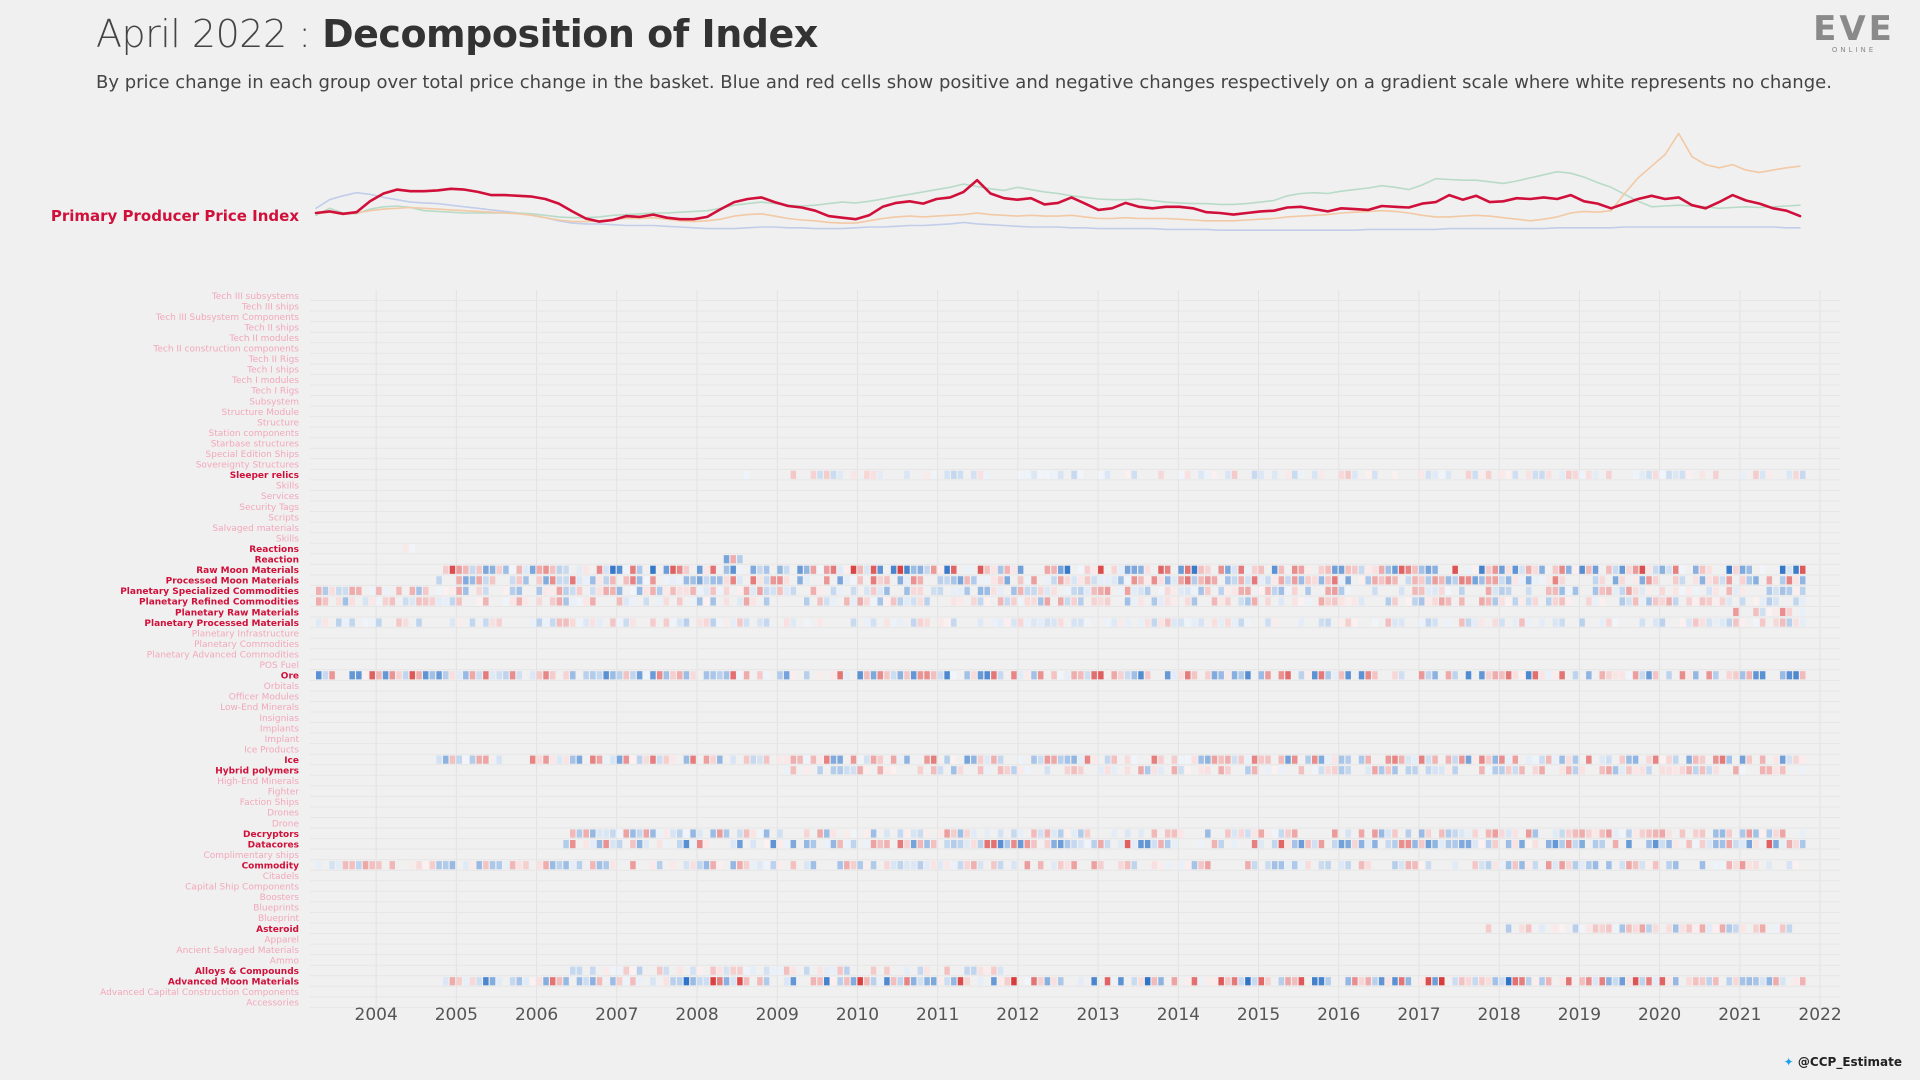 The image size is (1920, 1080). What do you see at coordinates (276, 909) in the screenshot?
I see `heatmap-row-label: Blueprints` at bounding box center [276, 909].